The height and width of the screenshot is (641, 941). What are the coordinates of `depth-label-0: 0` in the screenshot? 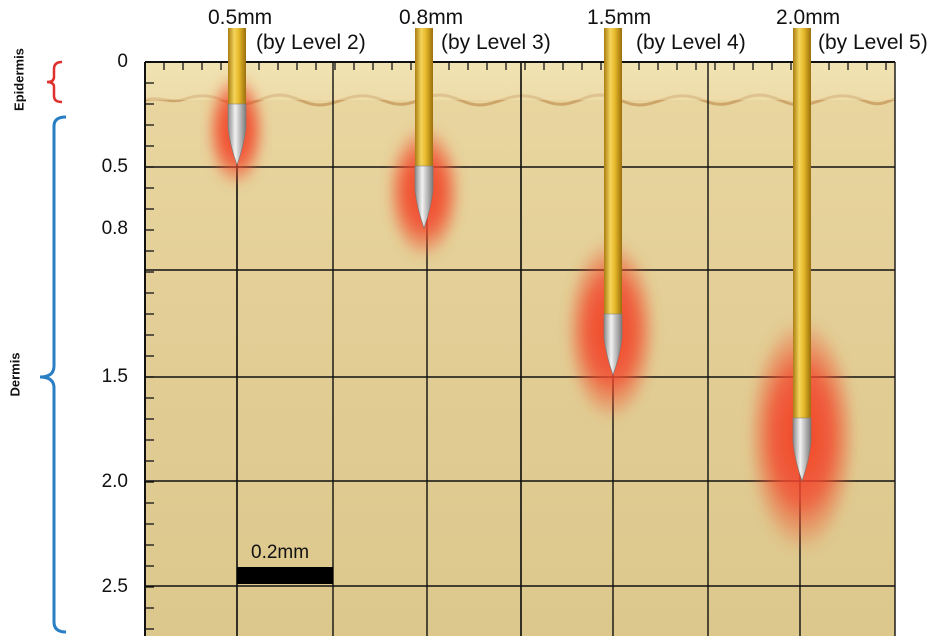 It's located at (122, 61).